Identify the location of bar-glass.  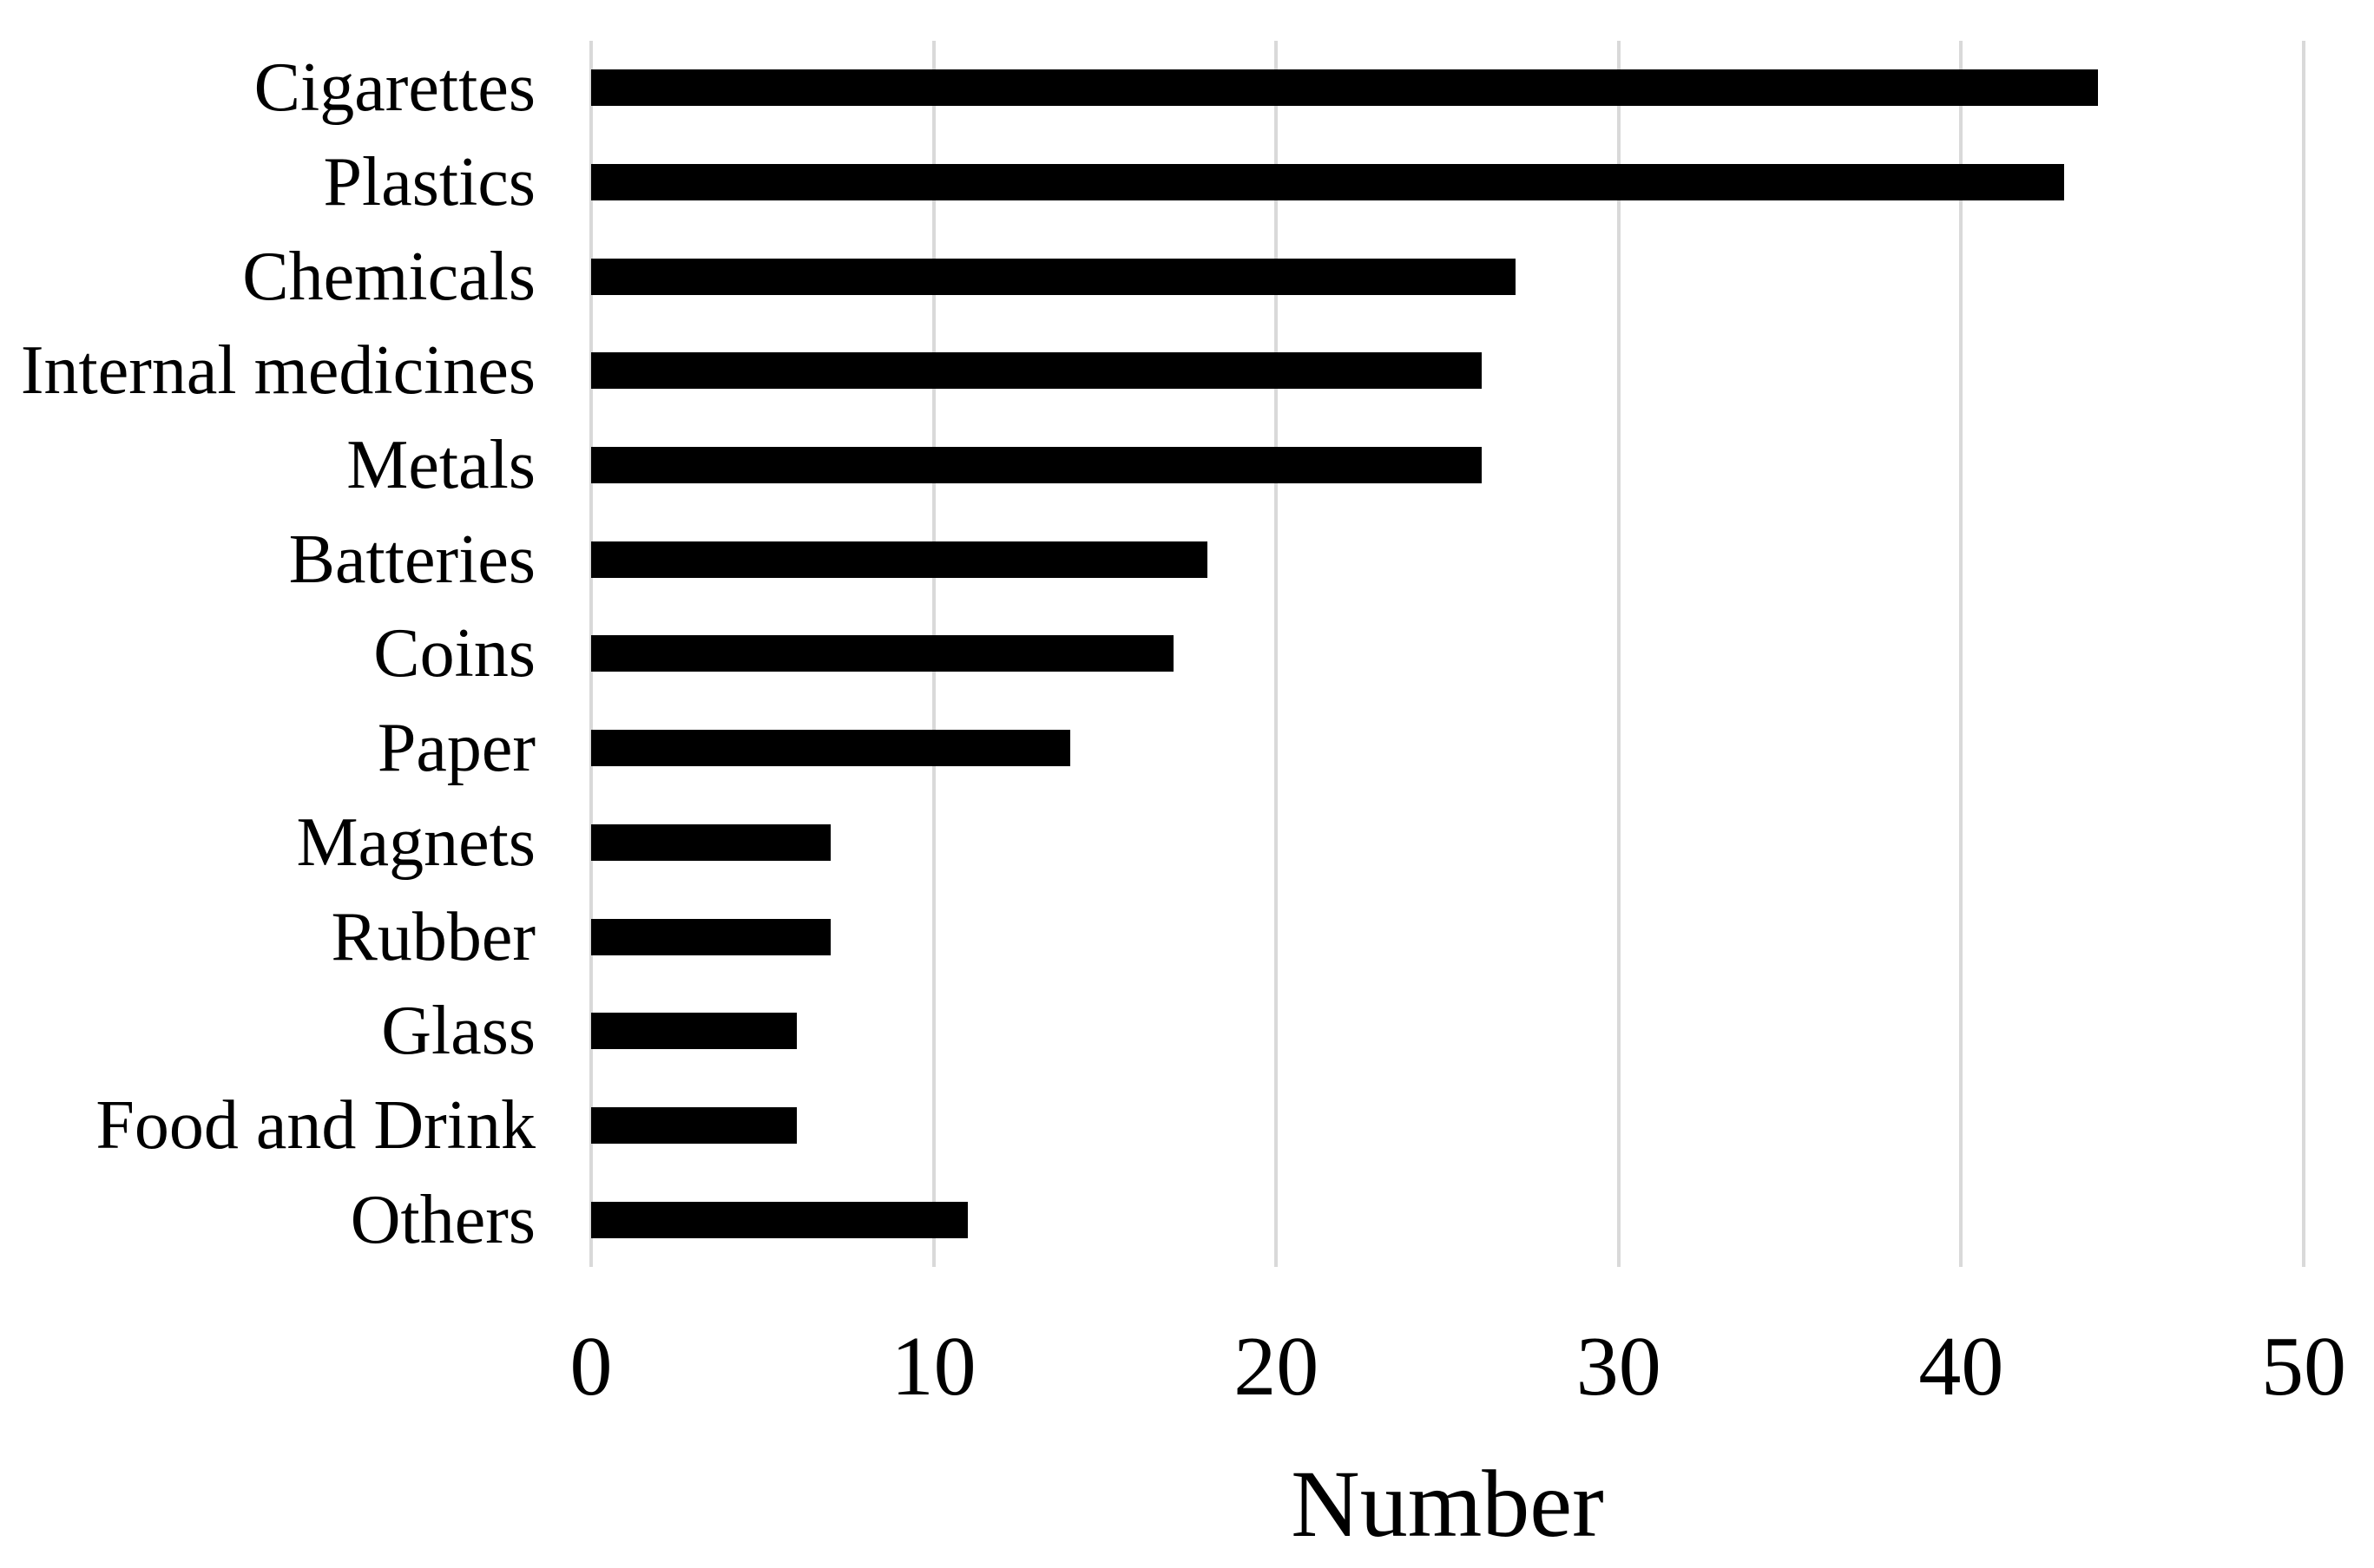
(694, 1031).